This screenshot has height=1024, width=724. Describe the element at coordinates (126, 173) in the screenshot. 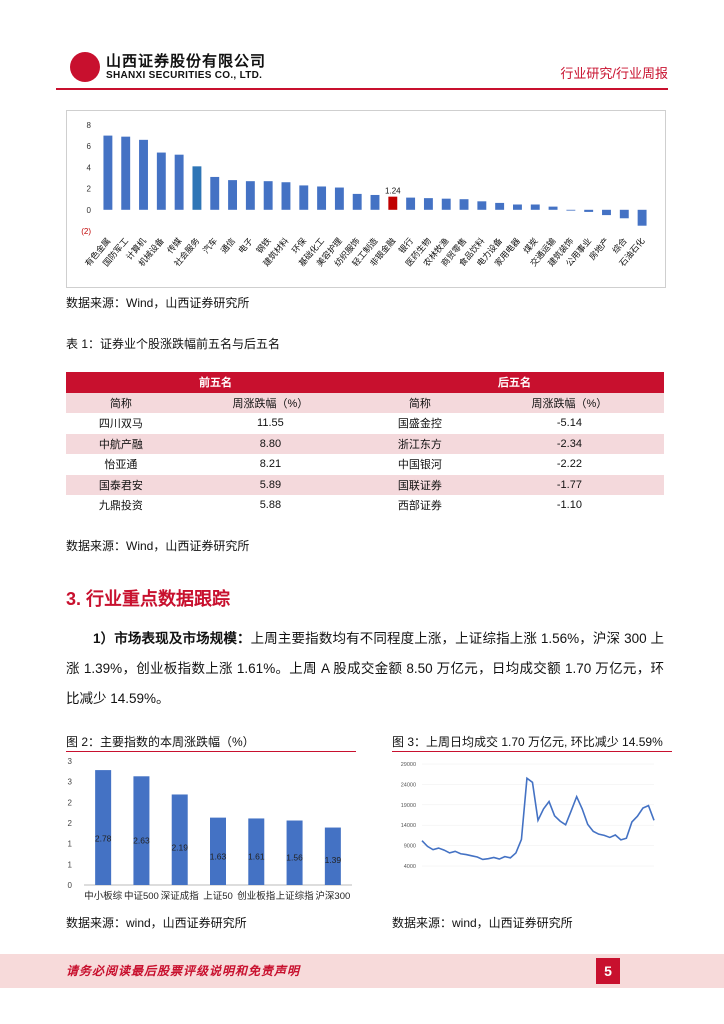

I see `bar-国防军工` at that location.